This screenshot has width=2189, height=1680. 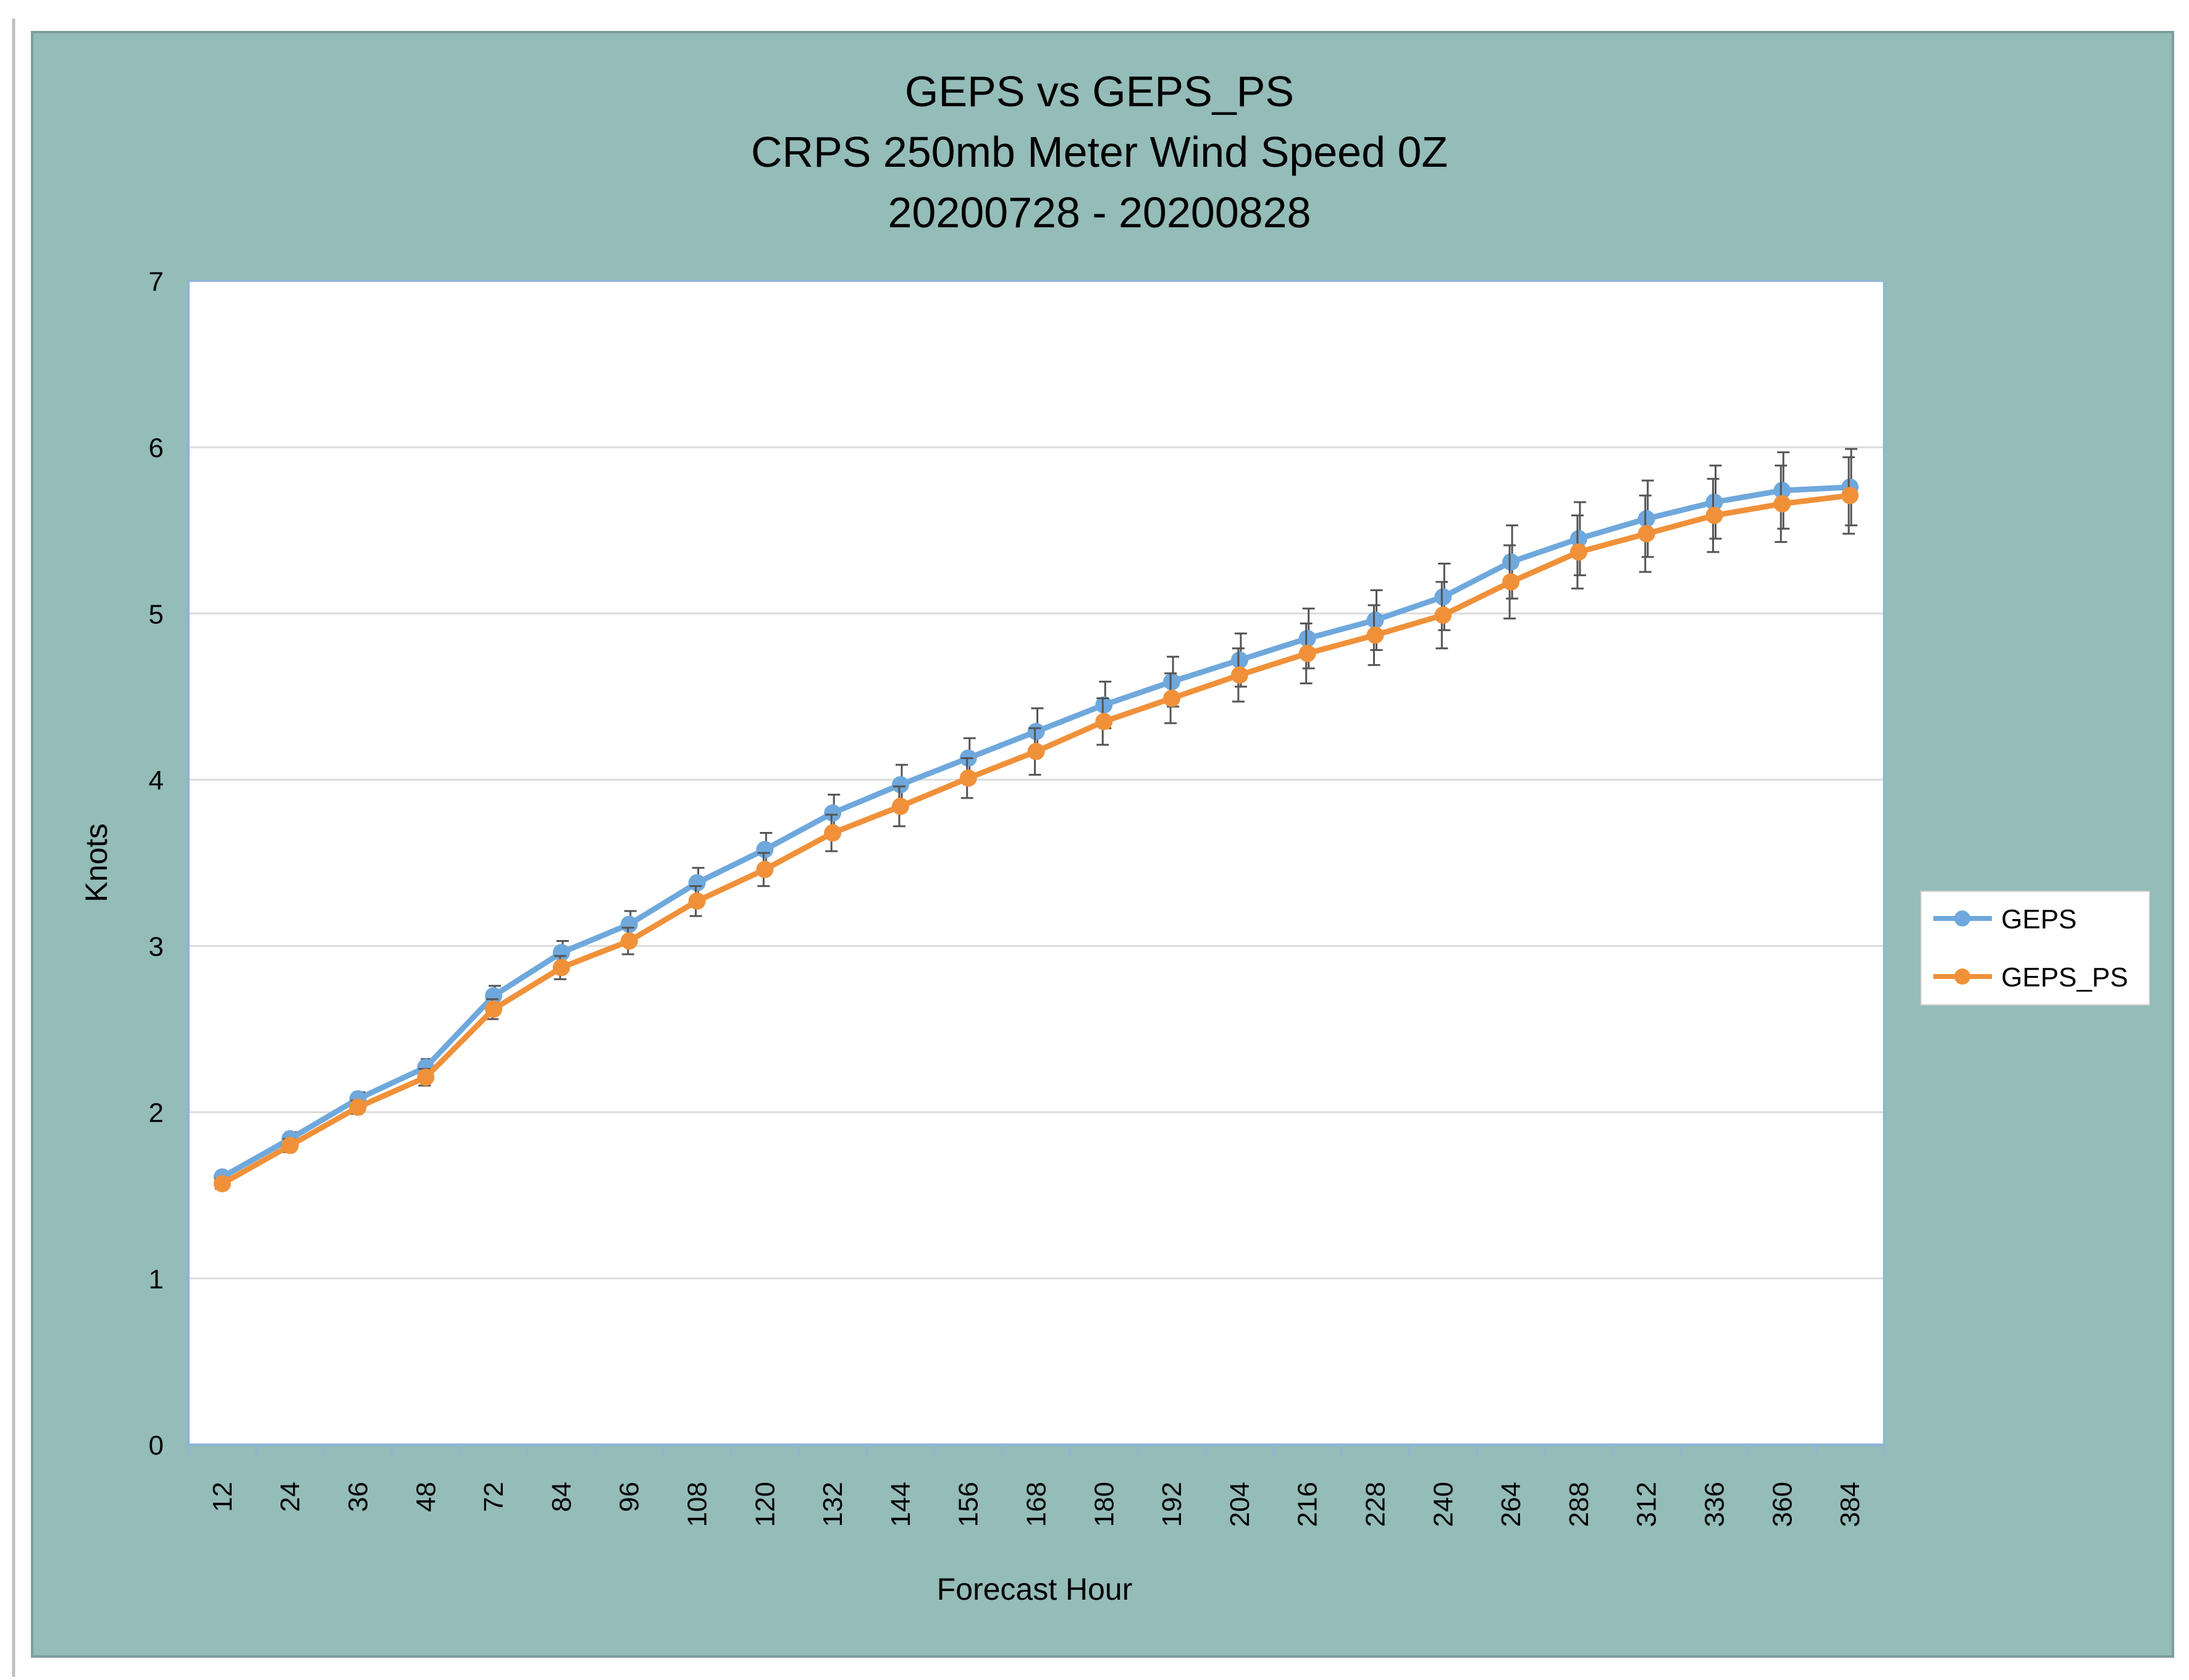 What do you see at coordinates (1511, 1504) in the screenshot?
I see `x-tick-label: 264` at bounding box center [1511, 1504].